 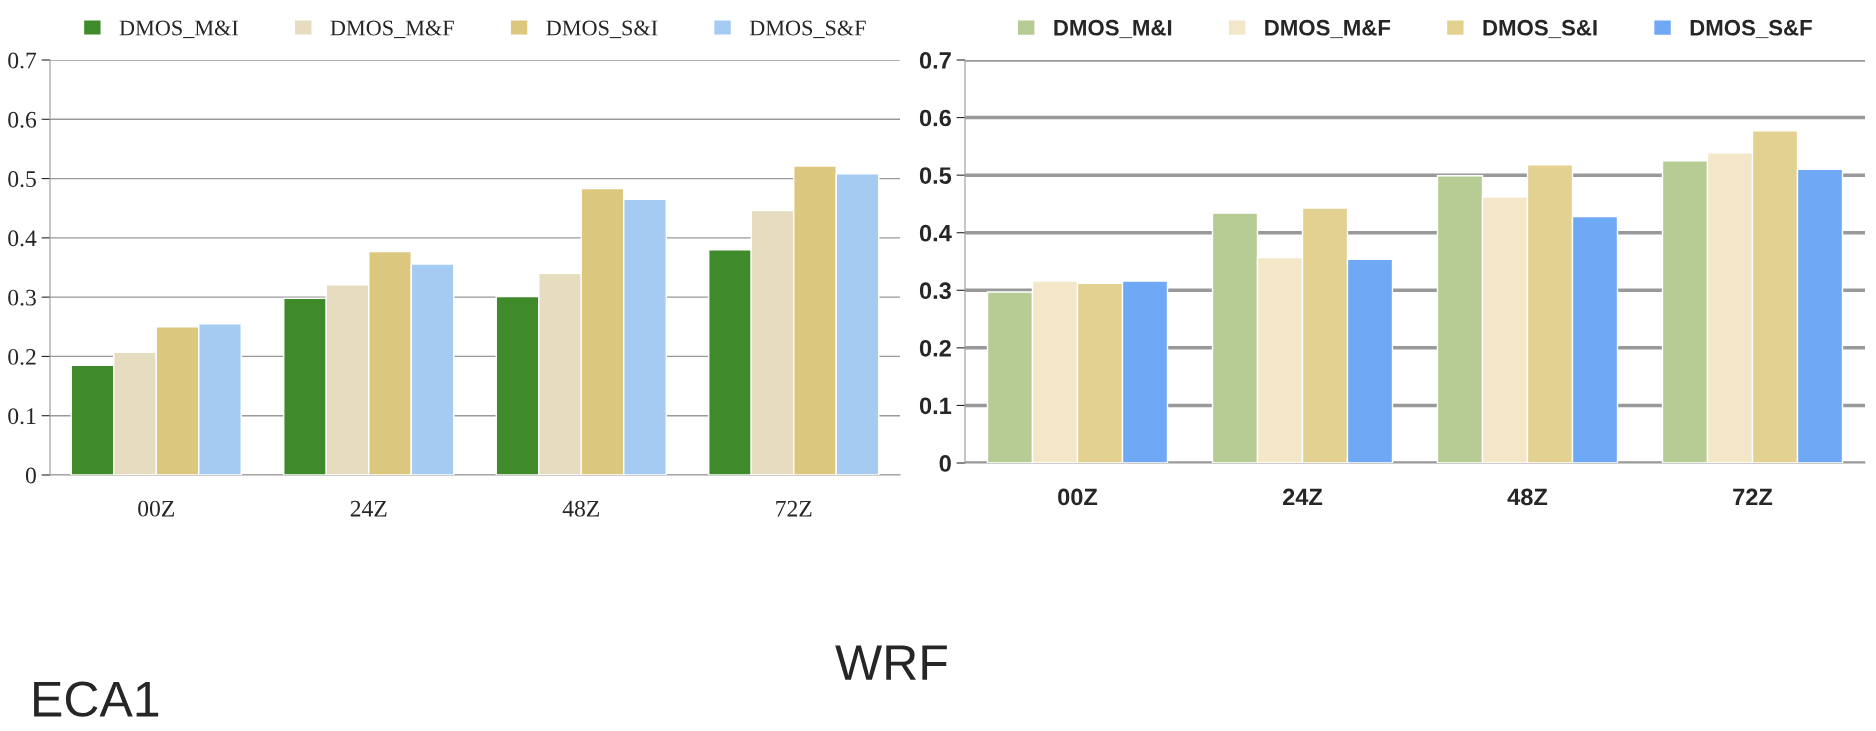 I want to click on text: ECA1, so click(x=96, y=699).